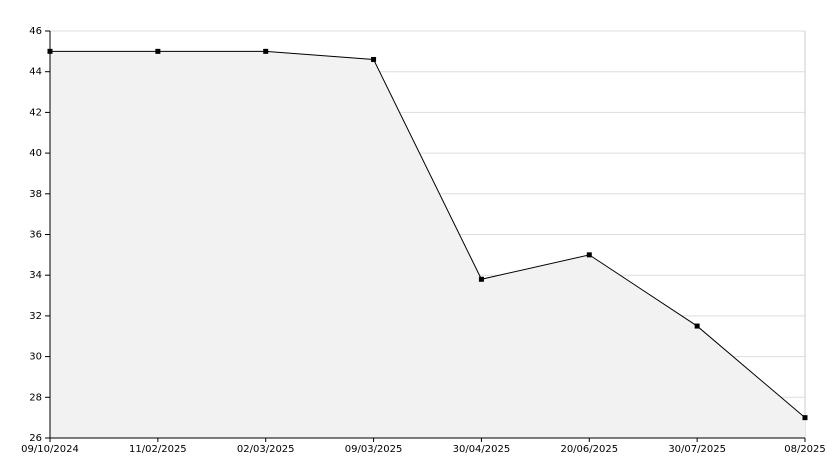 The image size is (834, 468). What do you see at coordinates (35, 235) in the screenshot?
I see `y-tick-label: 36` at bounding box center [35, 235].